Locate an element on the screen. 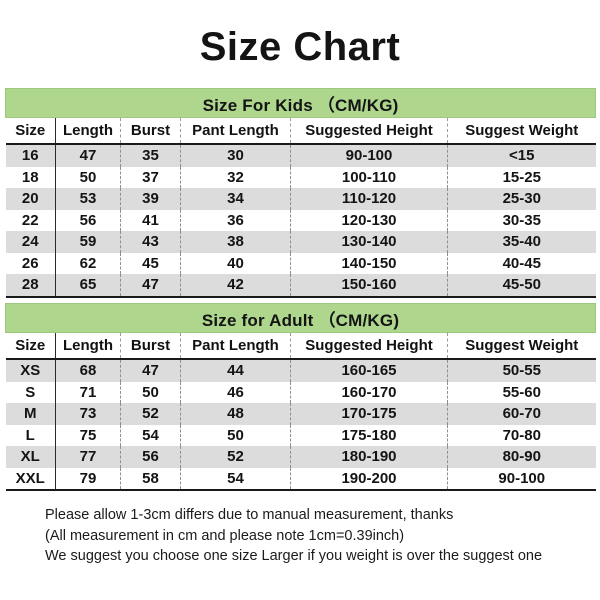 Image resolution: width=600 pixels, height=600 pixels. cell-burst: 39 is located at coordinates (150, 199).